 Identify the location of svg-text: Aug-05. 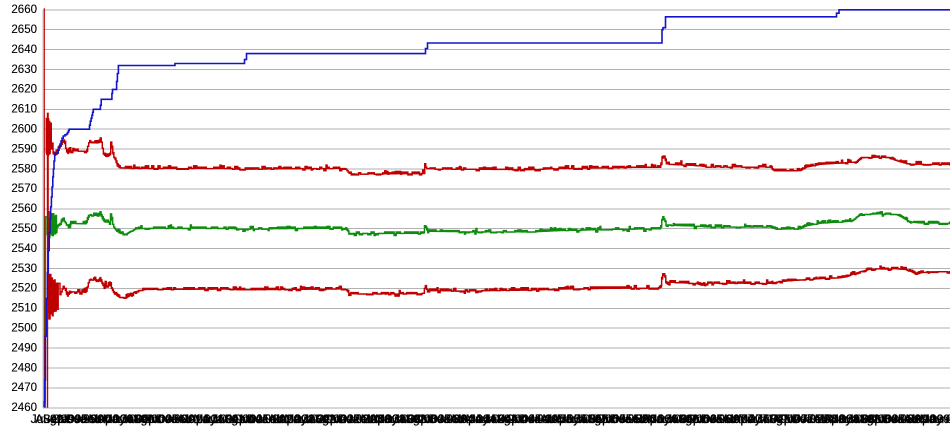
(599, 419).